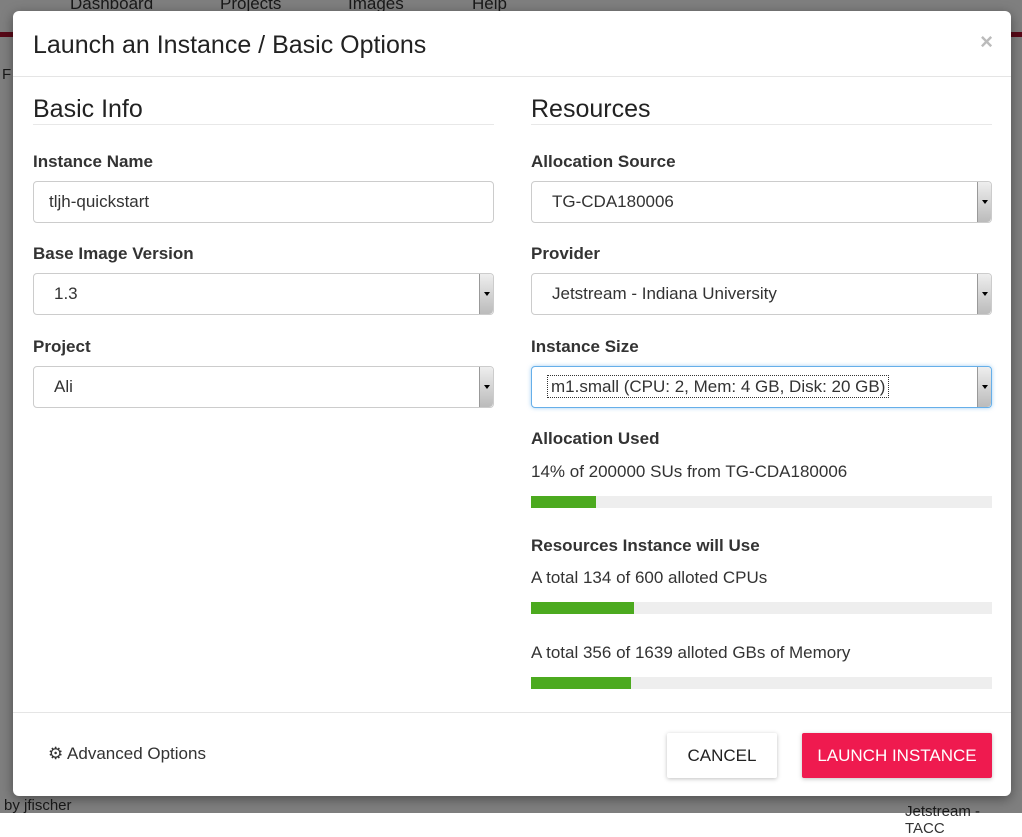 Image resolution: width=1022 pixels, height=837 pixels. What do you see at coordinates (761, 608) in the screenshot?
I see `cpu-usage-bar` at bounding box center [761, 608].